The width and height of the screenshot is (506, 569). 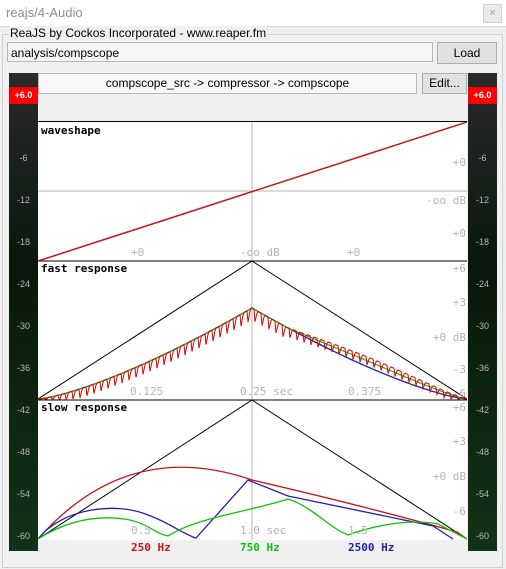 I want to click on fast-response-title: fast response, so click(x=84, y=268).